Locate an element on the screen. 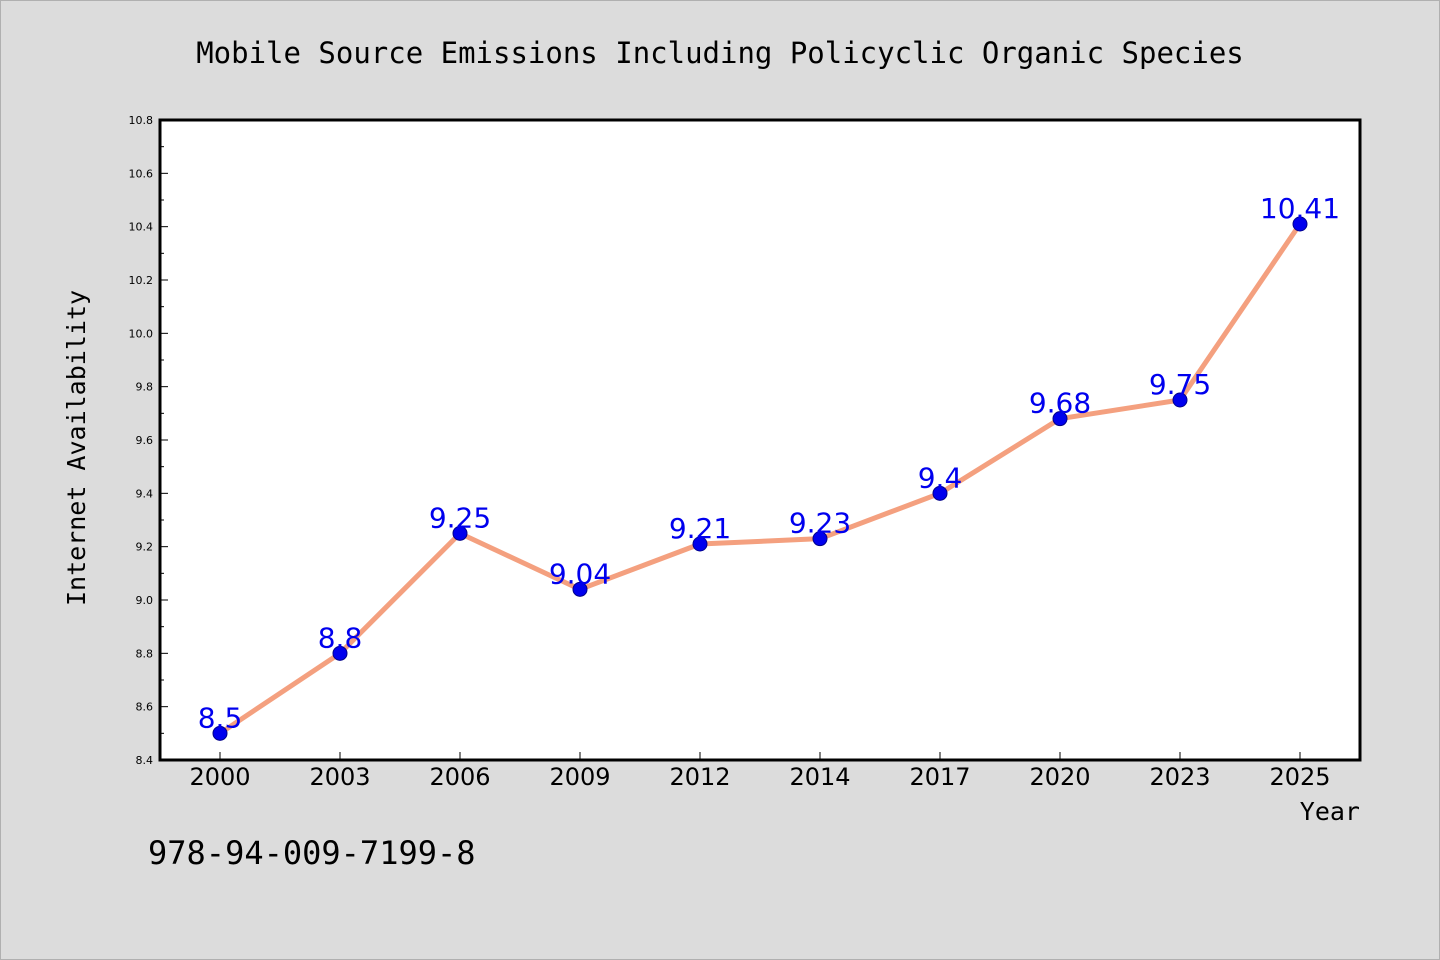 The height and width of the screenshot is (960, 1440). y-tick-label: 9.0 is located at coordinates (145, 600).